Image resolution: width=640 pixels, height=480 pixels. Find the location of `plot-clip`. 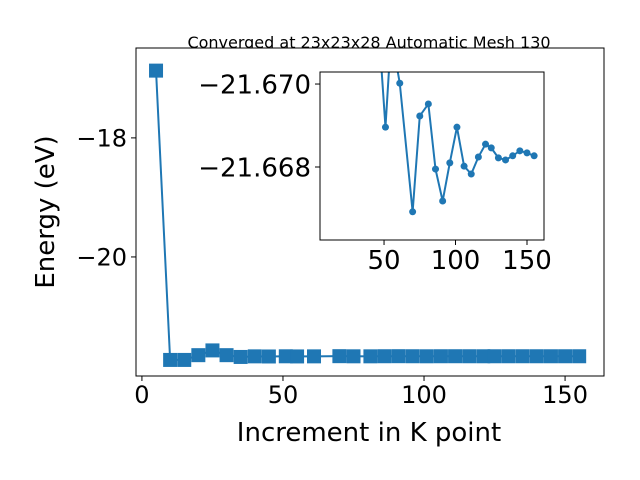

plot-clip is located at coordinates (455, 108).